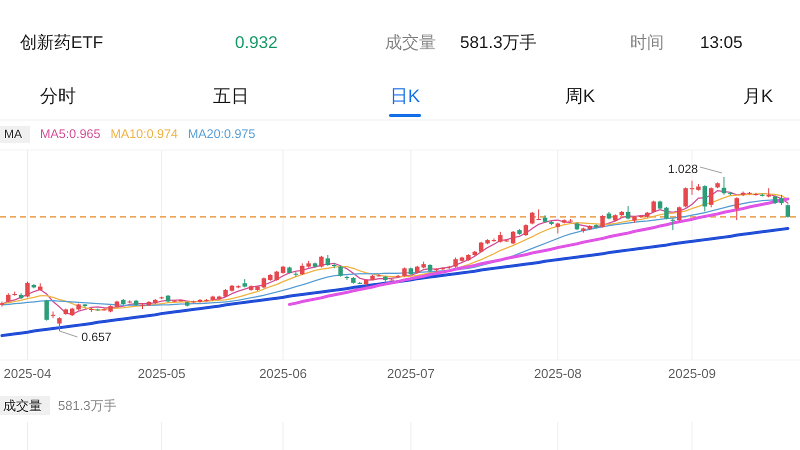  I want to click on x-tick-label: 2025-09, so click(692, 373).